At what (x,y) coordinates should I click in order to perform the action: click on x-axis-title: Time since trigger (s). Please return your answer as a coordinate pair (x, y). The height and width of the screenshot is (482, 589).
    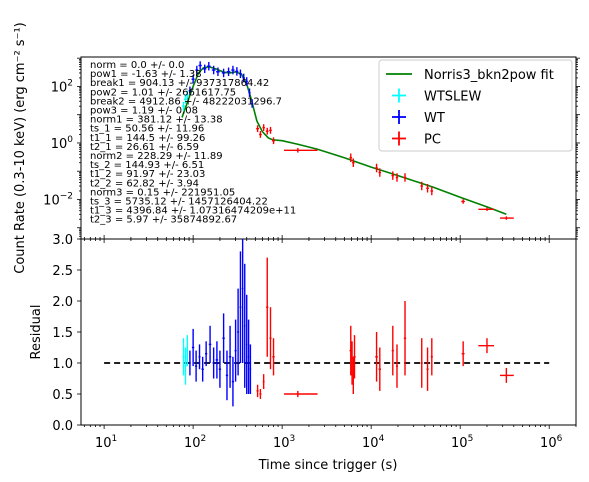
    Looking at the image, I should click on (328, 465).